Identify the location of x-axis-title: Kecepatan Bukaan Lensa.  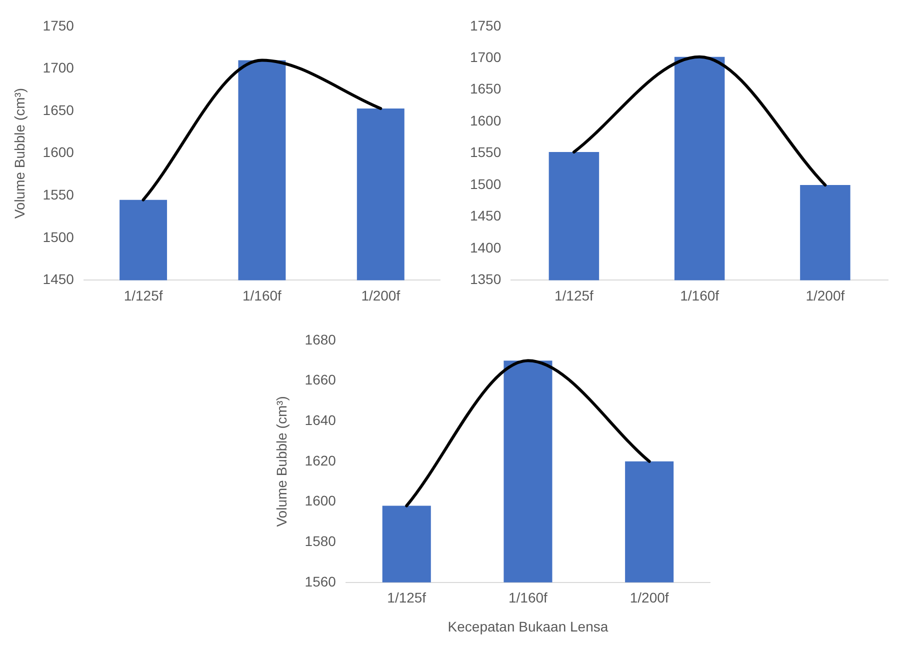
(528, 626).